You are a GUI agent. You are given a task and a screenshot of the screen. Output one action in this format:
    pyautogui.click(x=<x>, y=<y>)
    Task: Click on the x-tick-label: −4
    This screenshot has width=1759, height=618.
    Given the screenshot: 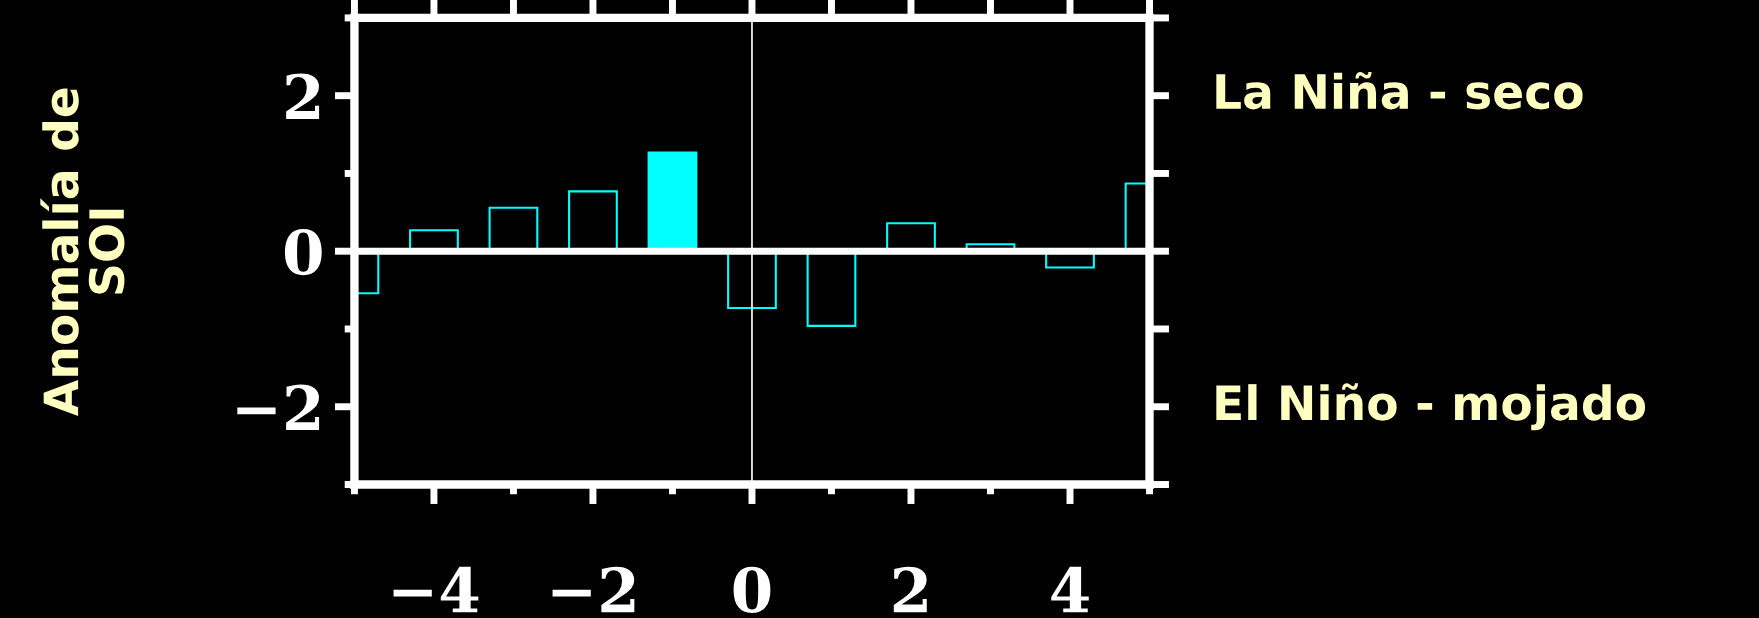 What is the action you would take?
    pyautogui.click(x=436, y=589)
    